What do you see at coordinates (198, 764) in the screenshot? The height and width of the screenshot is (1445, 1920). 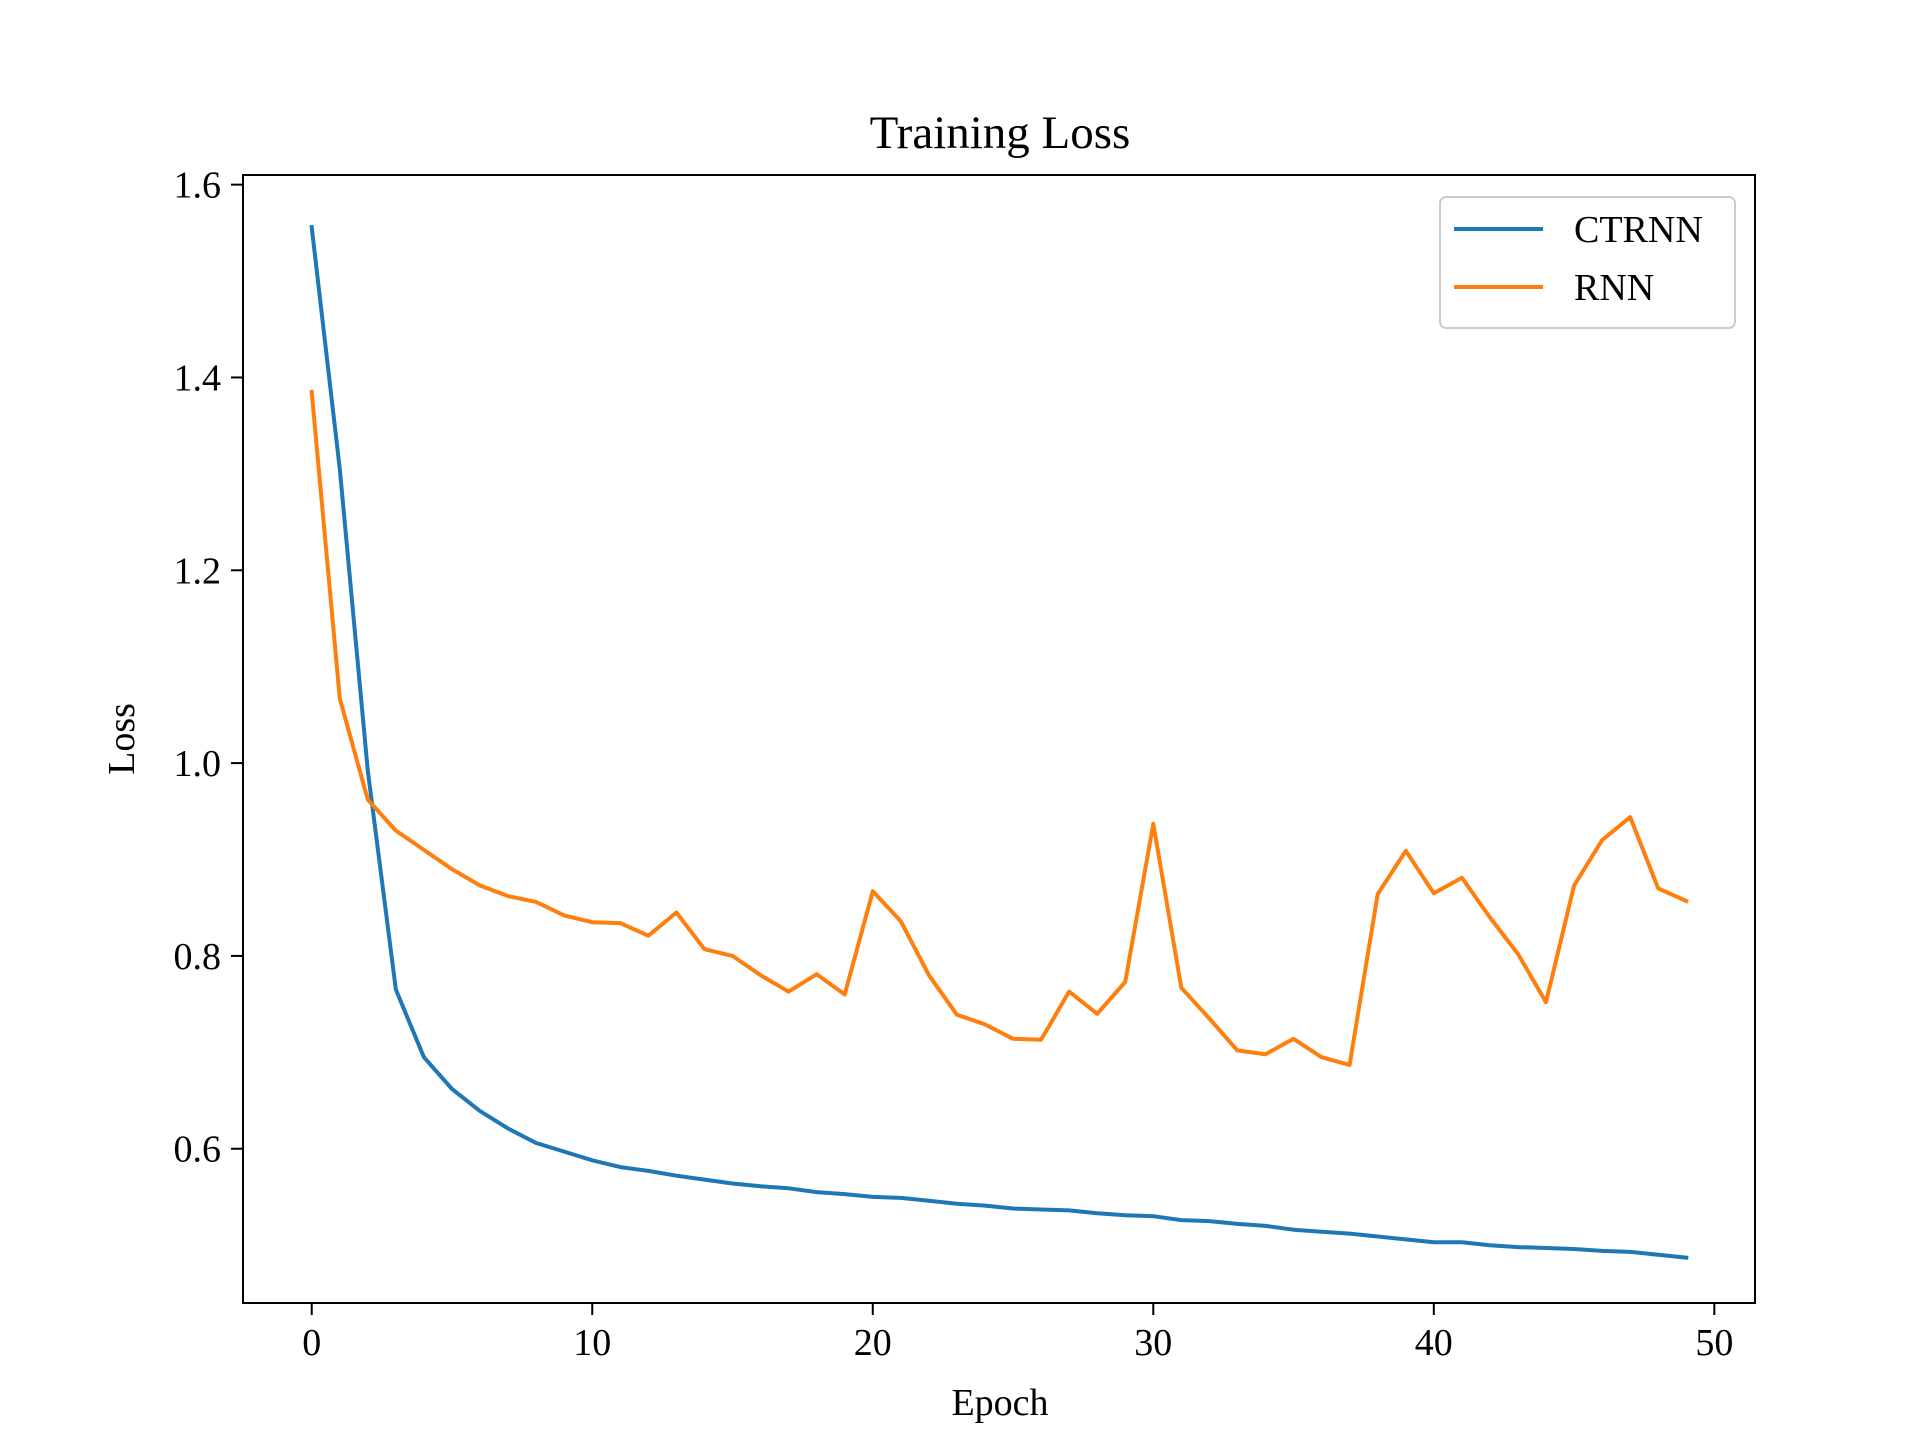 I see `y-tick-label: 1.0` at bounding box center [198, 764].